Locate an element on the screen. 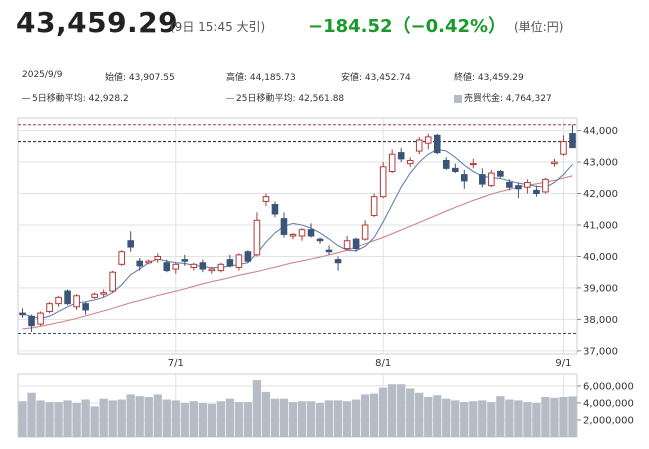 The height and width of the screenshot is (449, 649). legend-volume-label: 売買代金: 4,764,327 is located at coordinates (508, 99).